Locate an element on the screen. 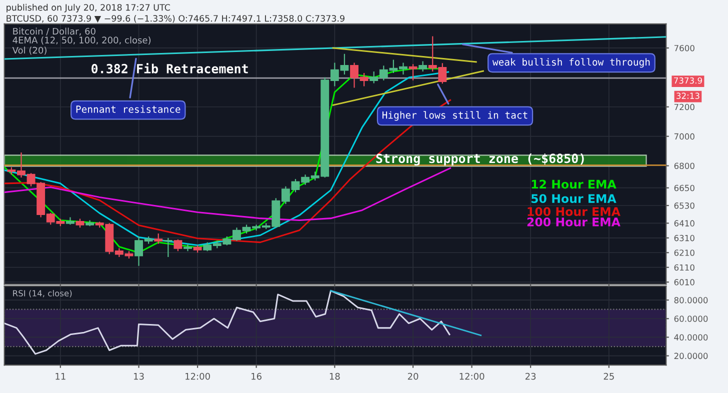  y-tick-label: 6800 is located at coordinates (684, 166).